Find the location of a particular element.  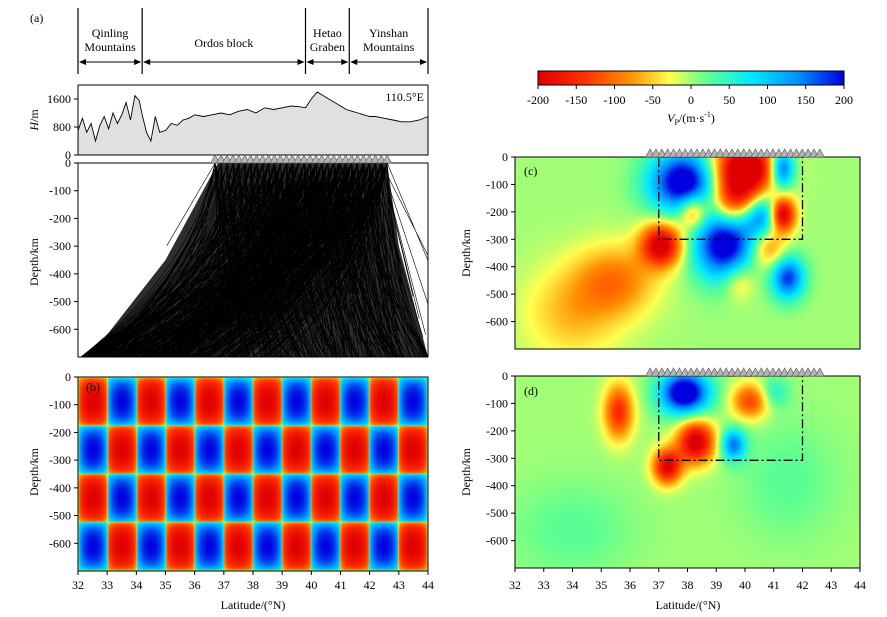

topography-fill is located at coordinates (253, 123).